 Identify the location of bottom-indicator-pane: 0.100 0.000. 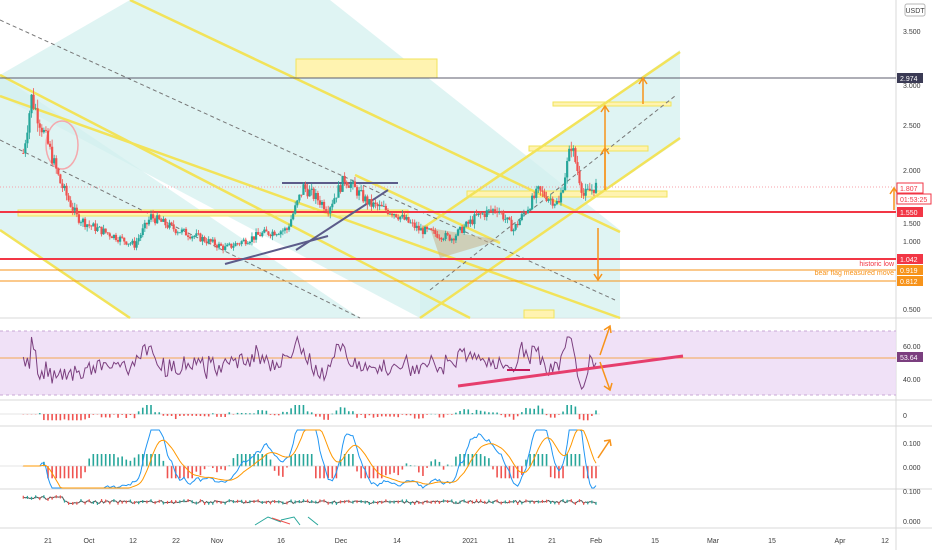
(471, 507).